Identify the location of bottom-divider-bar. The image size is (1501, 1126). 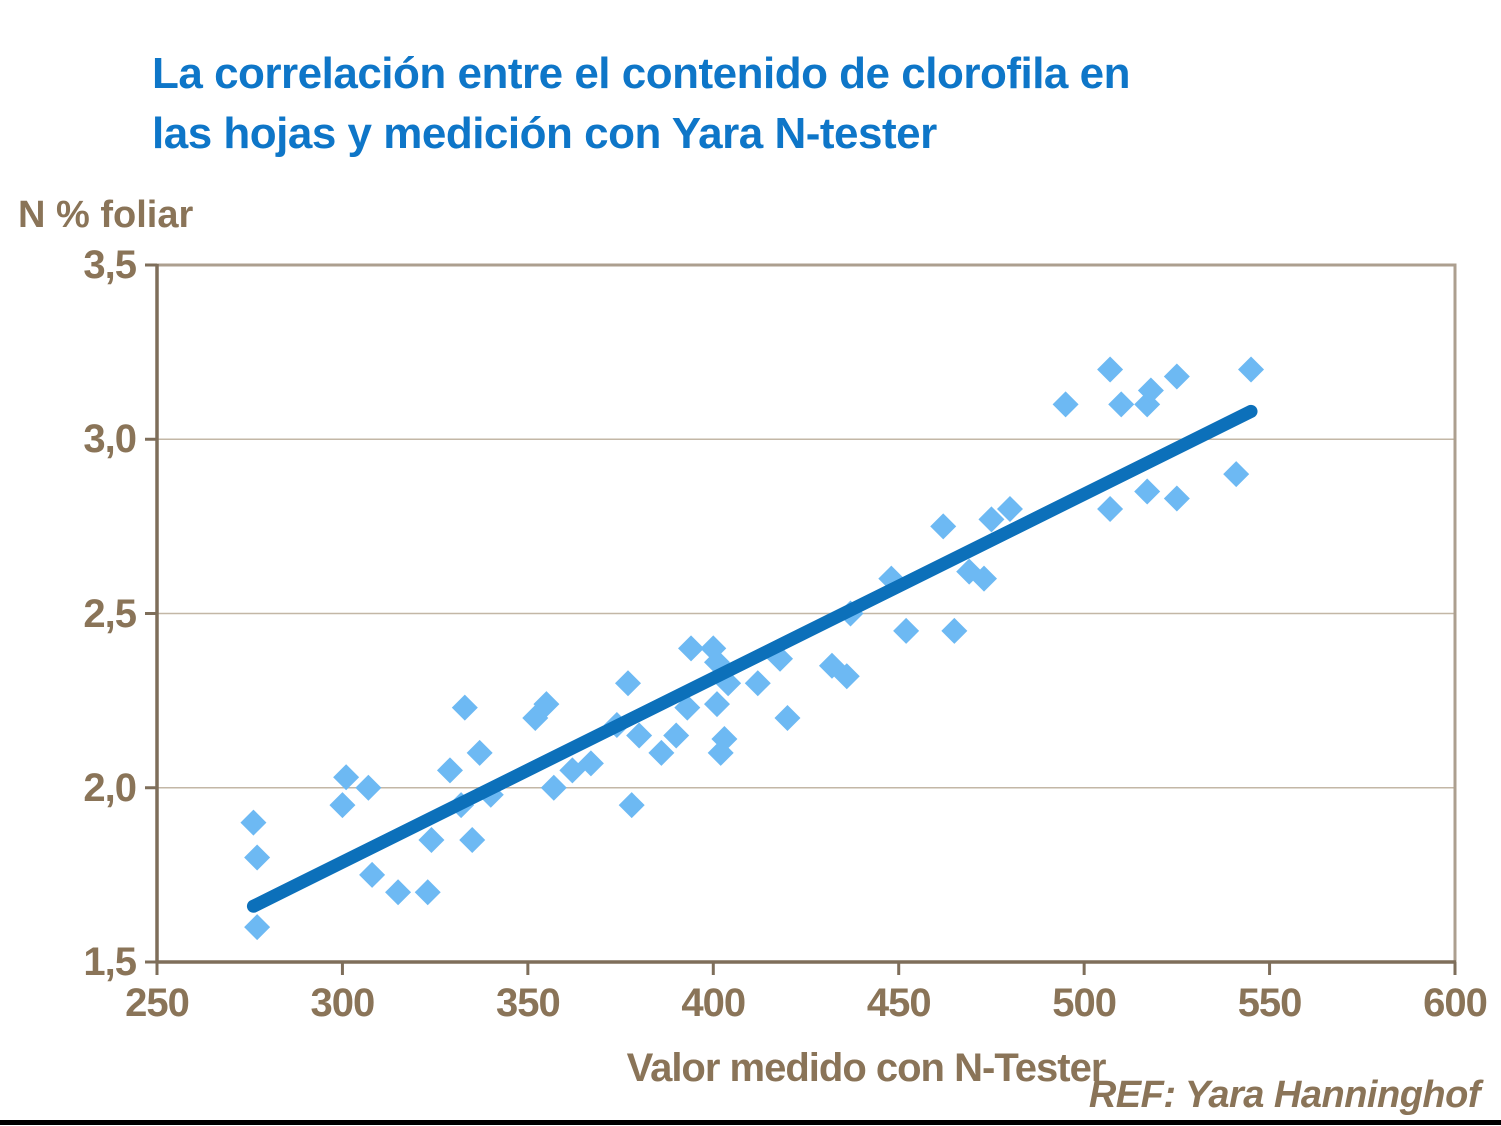
(750, 1122).